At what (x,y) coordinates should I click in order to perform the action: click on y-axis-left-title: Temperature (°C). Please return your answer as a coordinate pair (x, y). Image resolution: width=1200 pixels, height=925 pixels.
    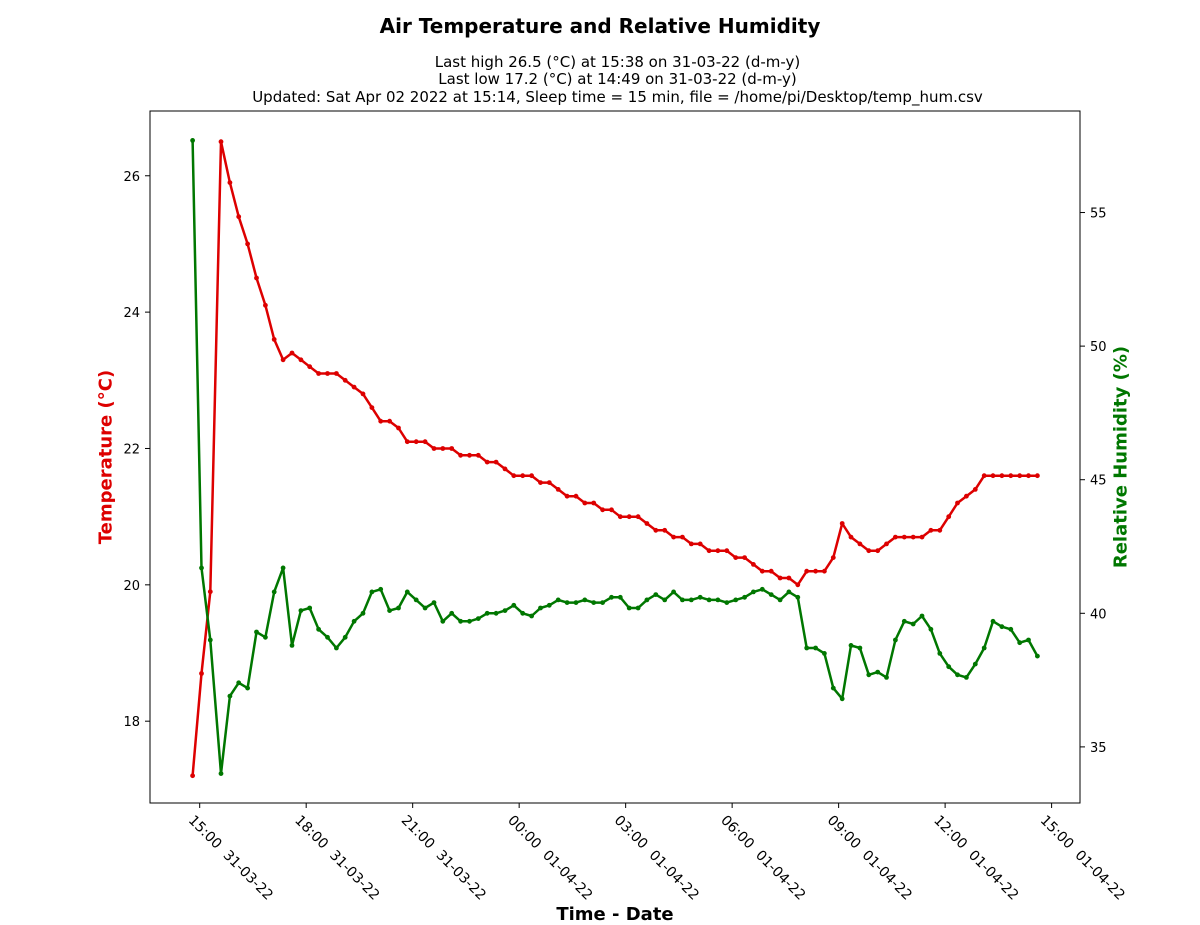
    Looking at the image, I should click on (106, 457).